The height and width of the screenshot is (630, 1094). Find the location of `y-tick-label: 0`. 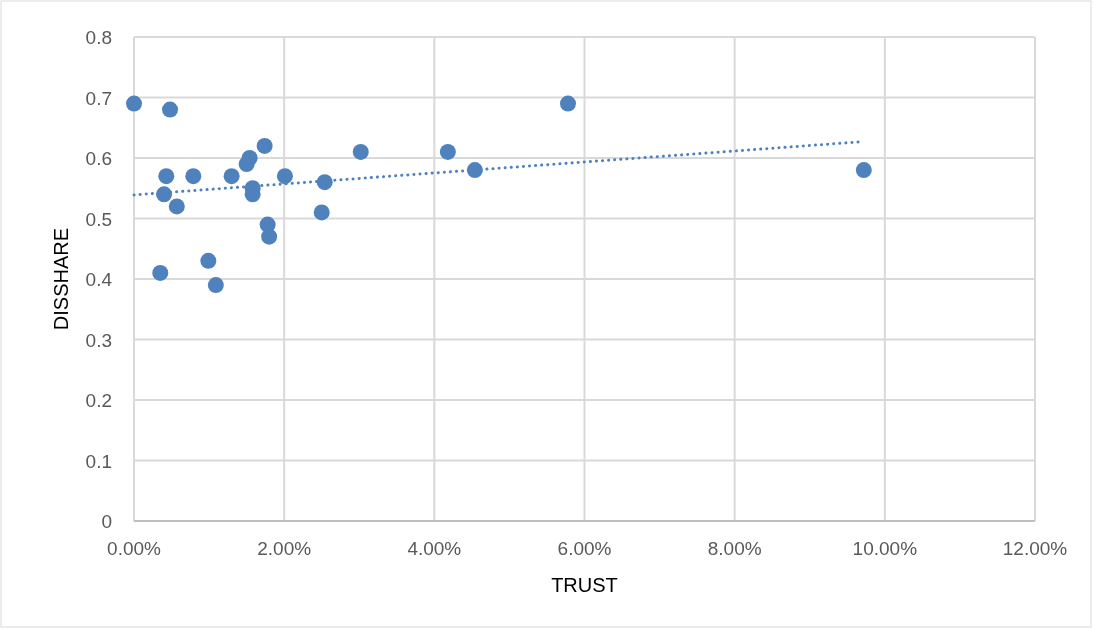

y-tick-label: 0 is located at coordinates (106, 521).